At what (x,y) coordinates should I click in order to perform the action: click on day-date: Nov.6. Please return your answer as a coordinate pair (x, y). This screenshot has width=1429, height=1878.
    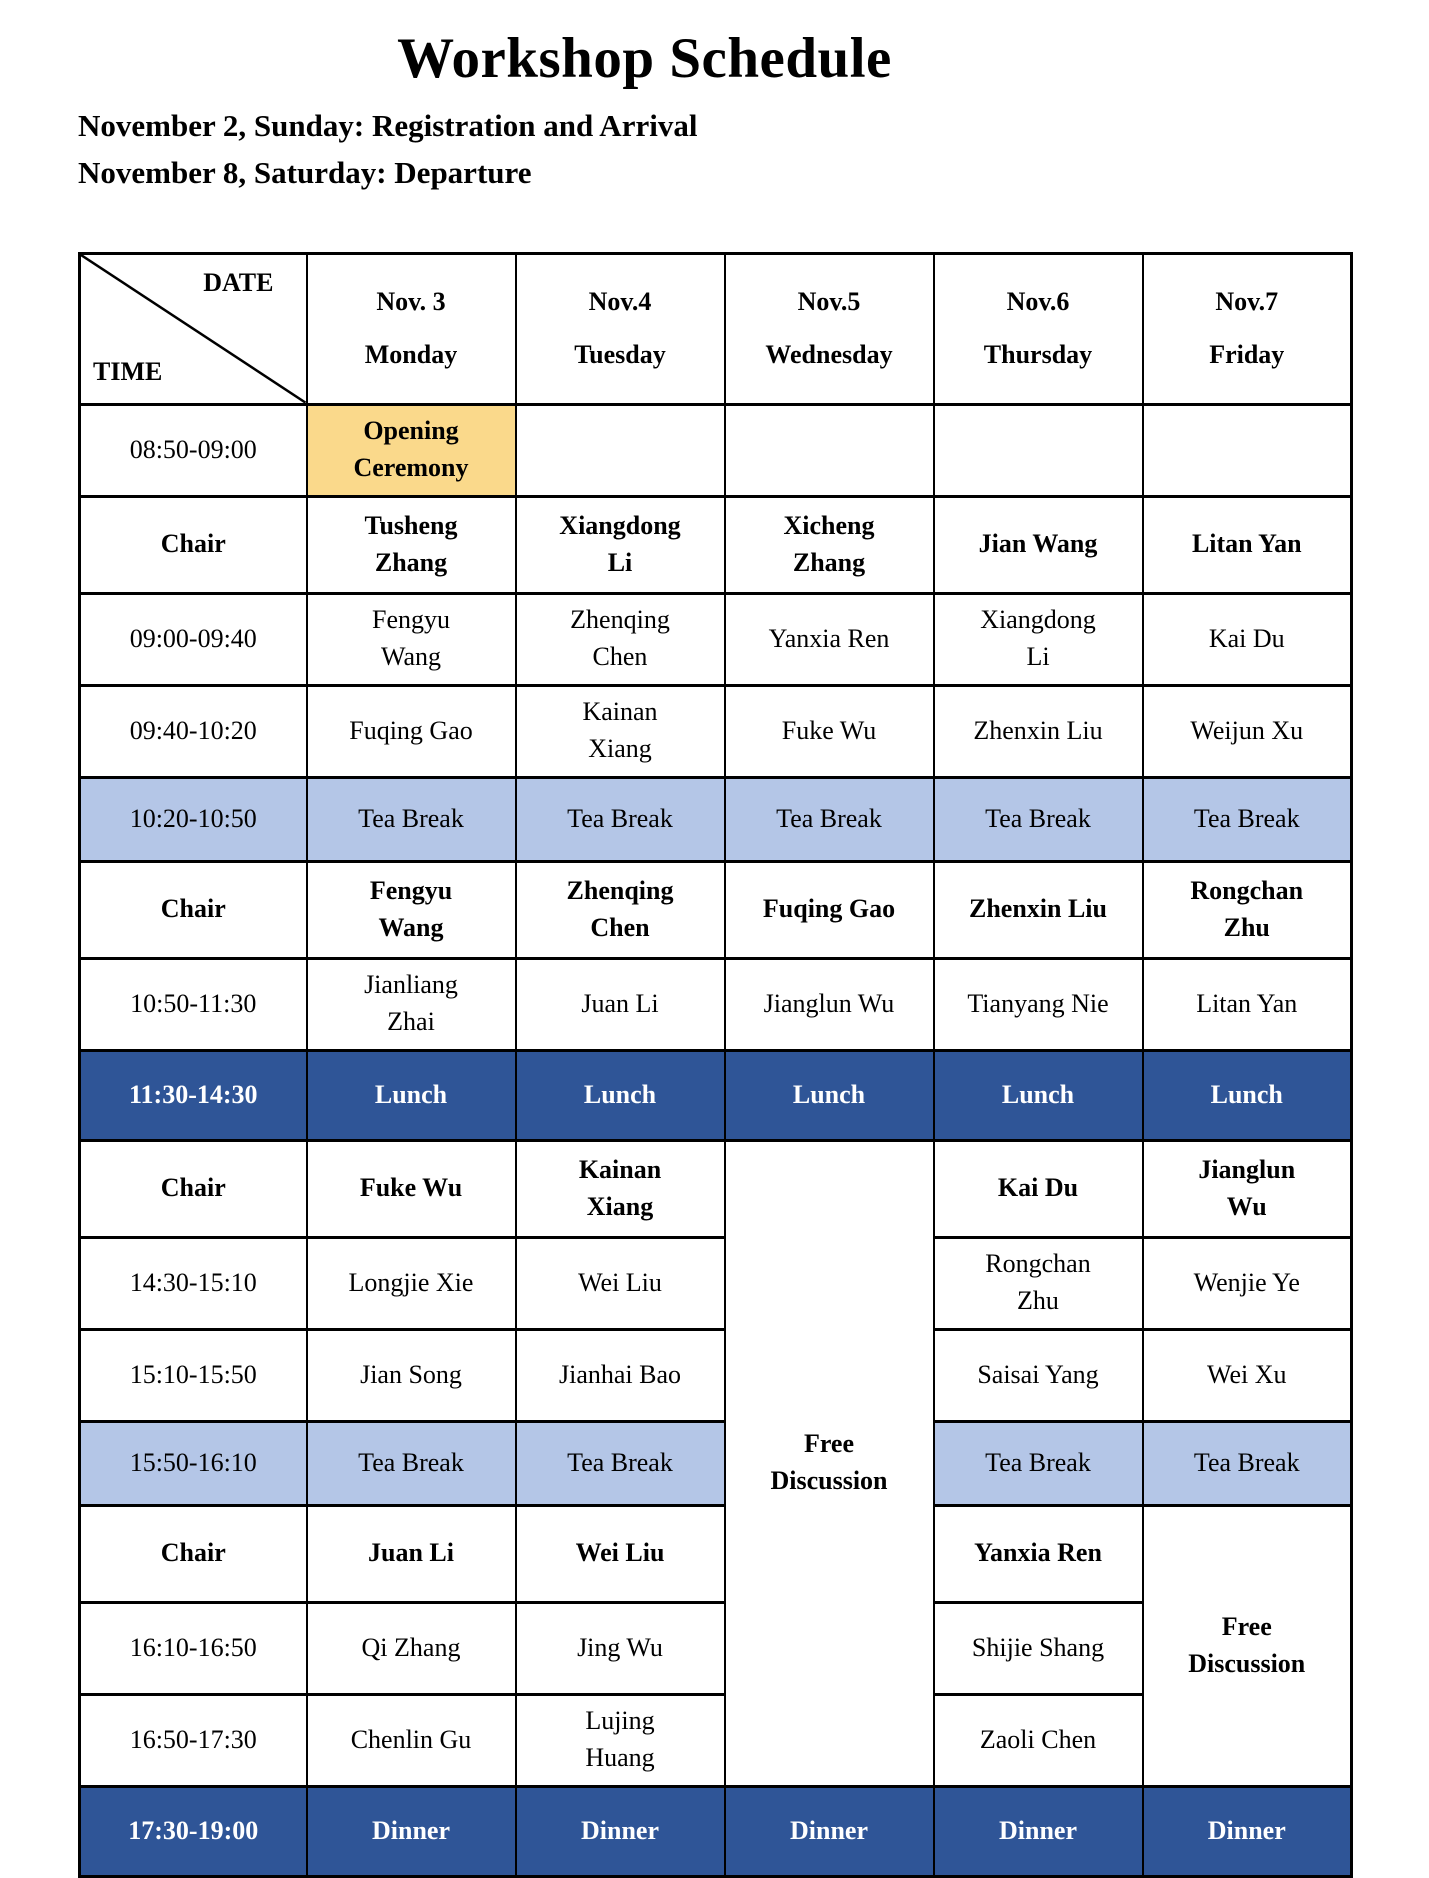
    Looking at the image, I should click on (1038, 301).